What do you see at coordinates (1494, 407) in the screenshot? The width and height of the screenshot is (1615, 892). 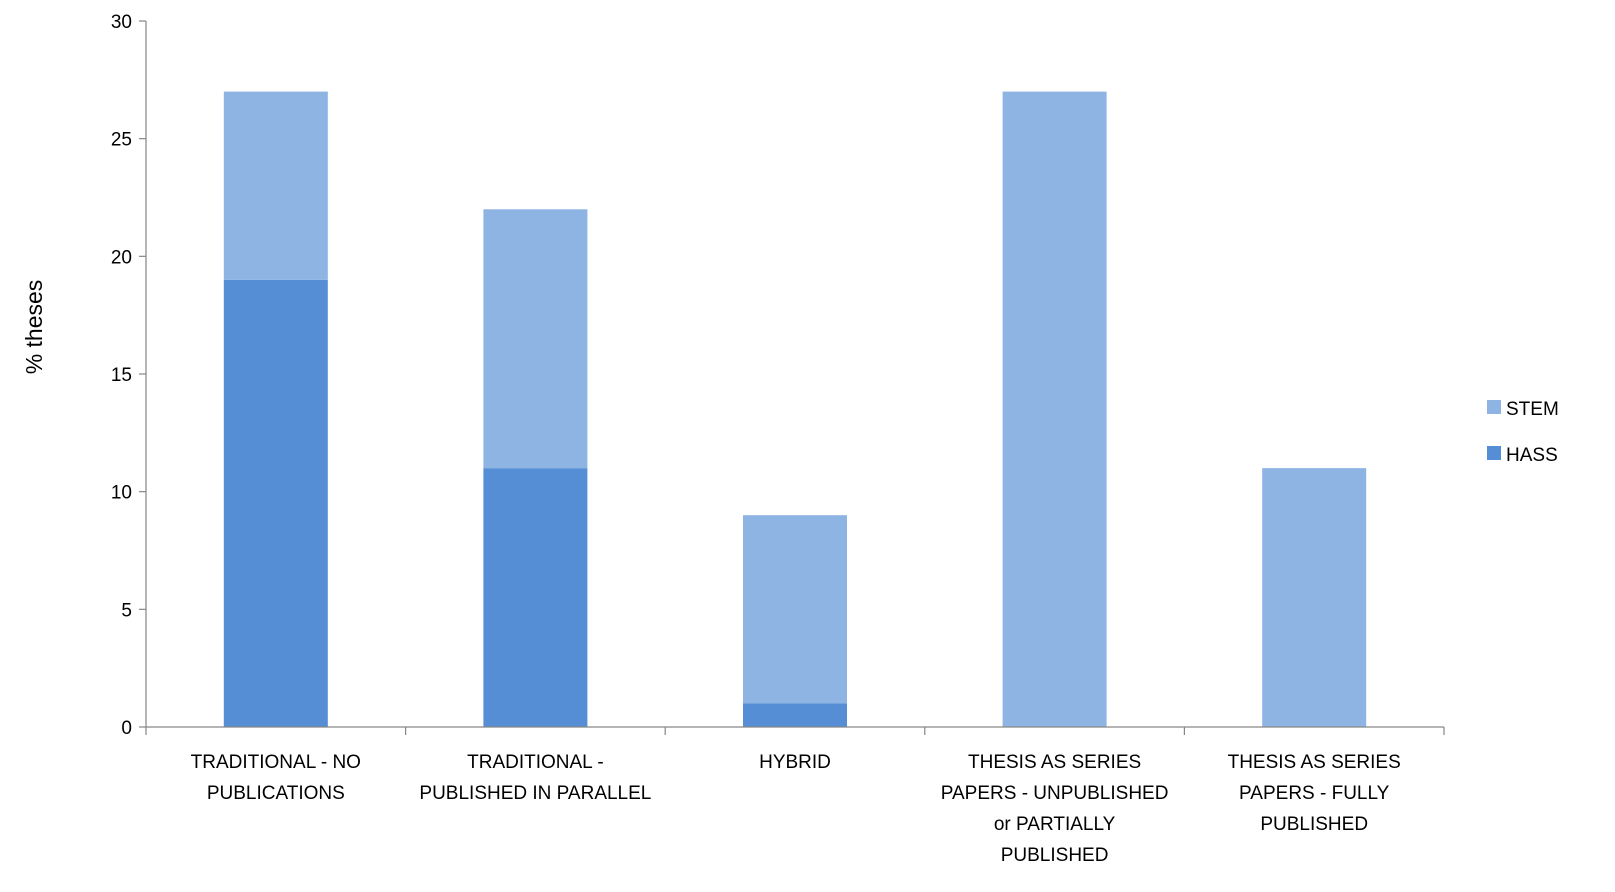 I see `legend-swatch-stem` at bounding box center [1494, 407].